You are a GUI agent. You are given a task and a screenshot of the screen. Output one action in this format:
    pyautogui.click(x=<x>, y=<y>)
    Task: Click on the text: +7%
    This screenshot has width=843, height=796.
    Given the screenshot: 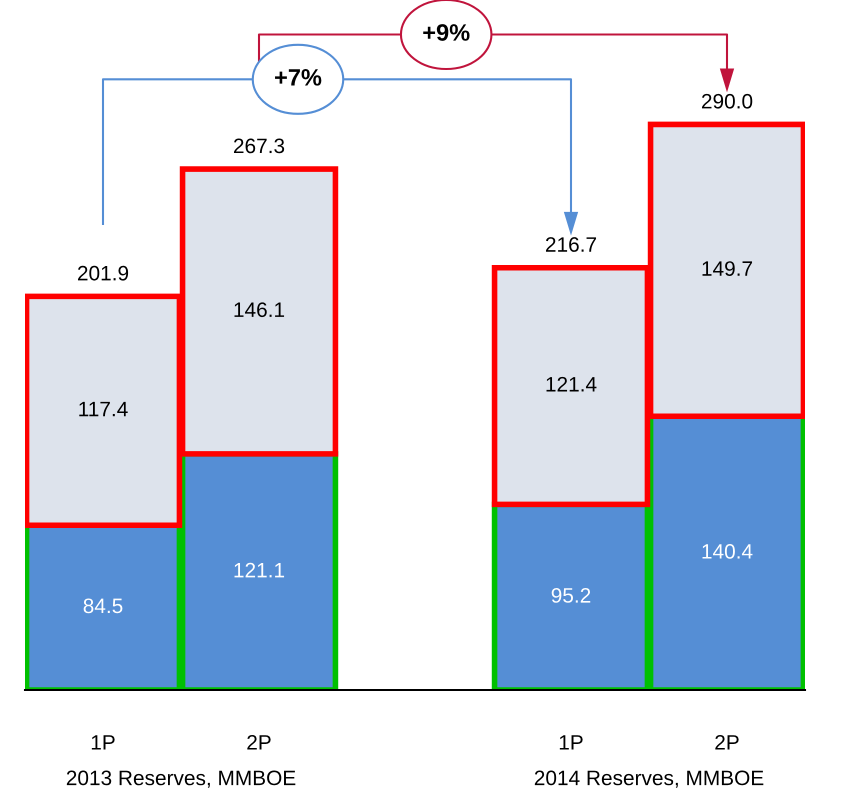 What is the action you would take?
    pyautogui.click(x=298, y=77)
    